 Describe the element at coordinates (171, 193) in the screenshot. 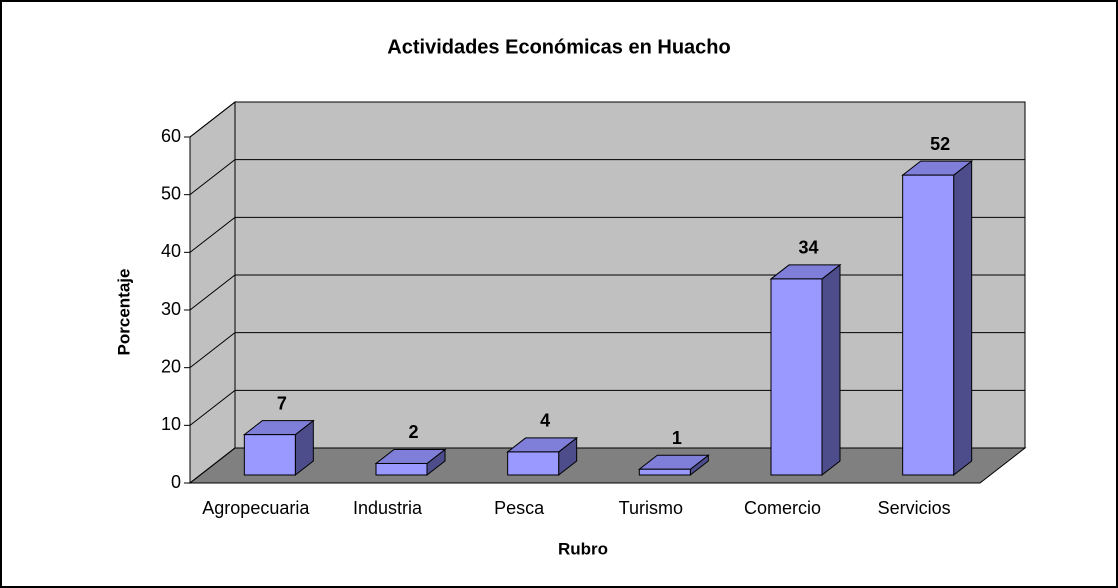

I see `y-tick-label: 50` at that location.